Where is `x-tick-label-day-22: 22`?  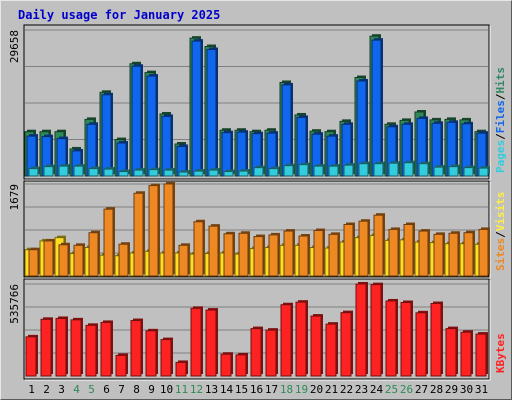
x-tick-label-day-22: 22 is located at coordinates (346, 389).